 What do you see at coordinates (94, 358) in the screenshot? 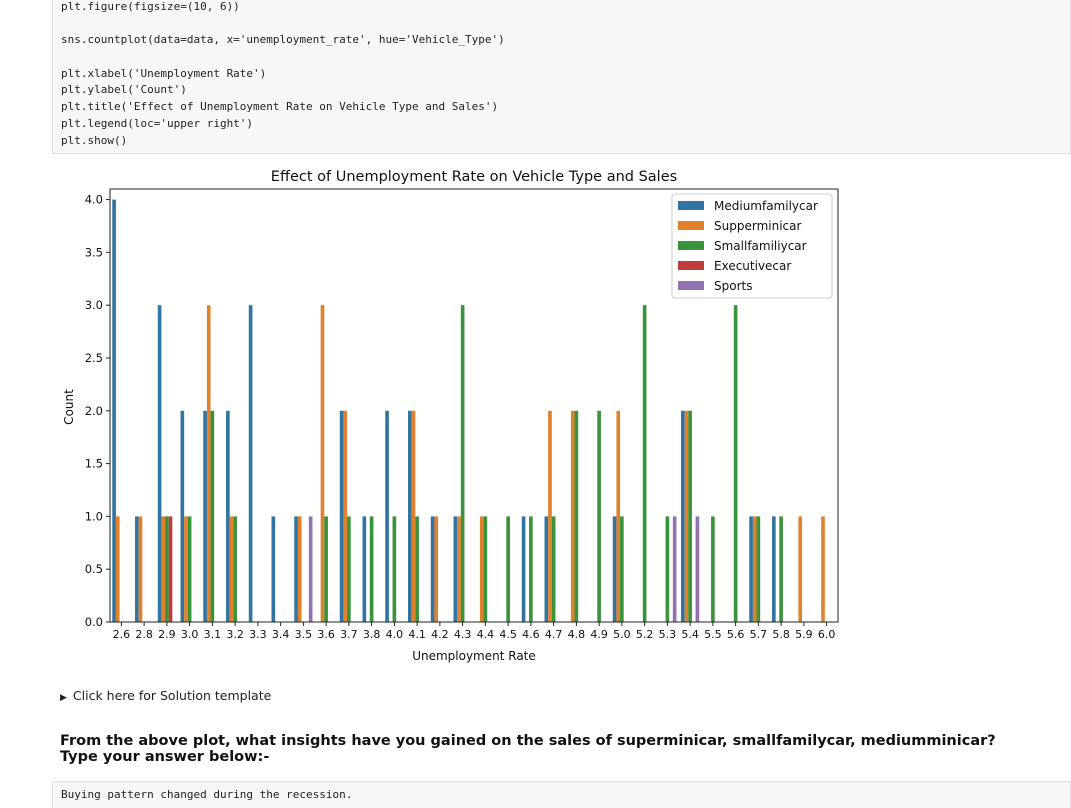
I see `y-tick-label: 2.5` at bounding box center [94, 358].